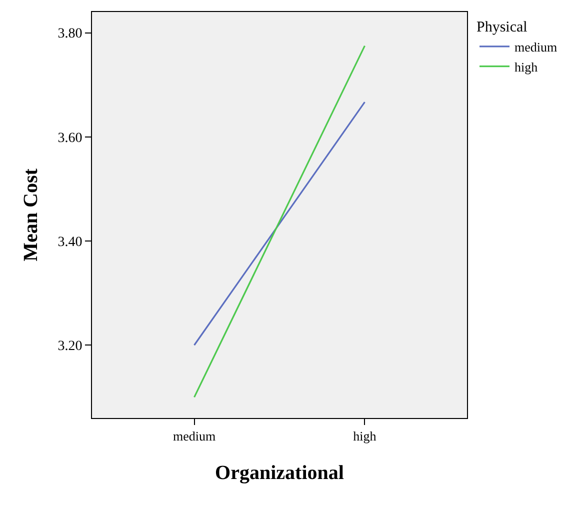 The width and height of the screenshot is (574, 508). I want to click on y-tick-label: 3.80, so click(70, 34).